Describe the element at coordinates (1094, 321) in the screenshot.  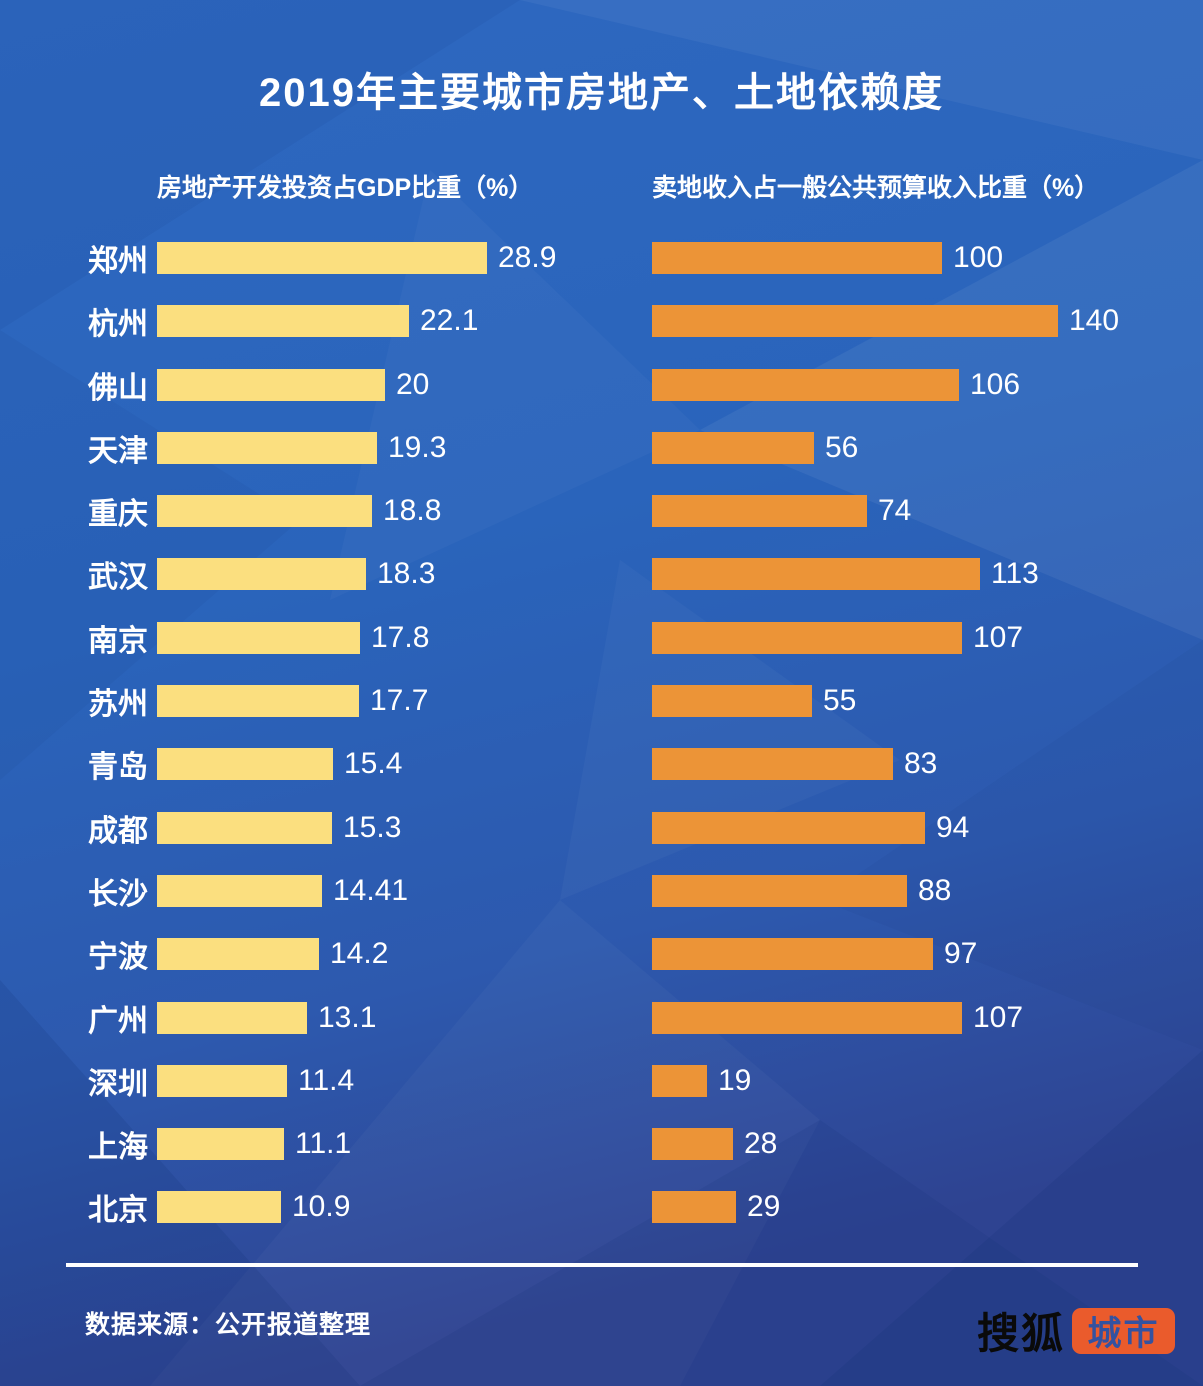
I see `land-revenue-value: 140` at that location.